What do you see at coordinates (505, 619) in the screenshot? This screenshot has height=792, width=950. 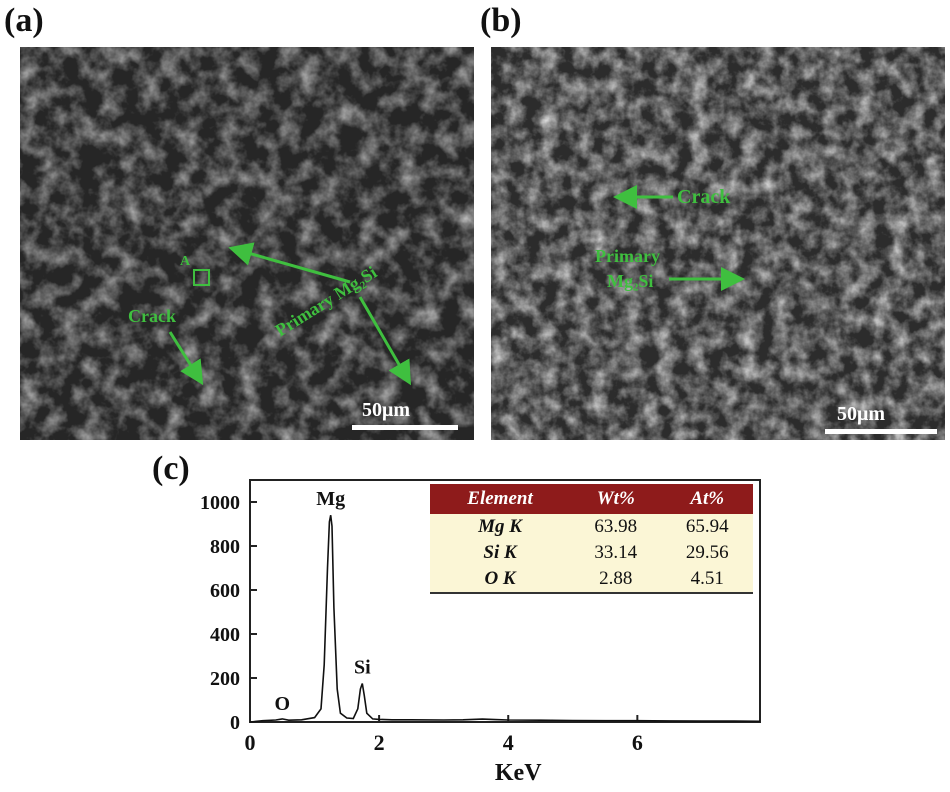 I see `spectrum-line` at bounding box center [505, 619].